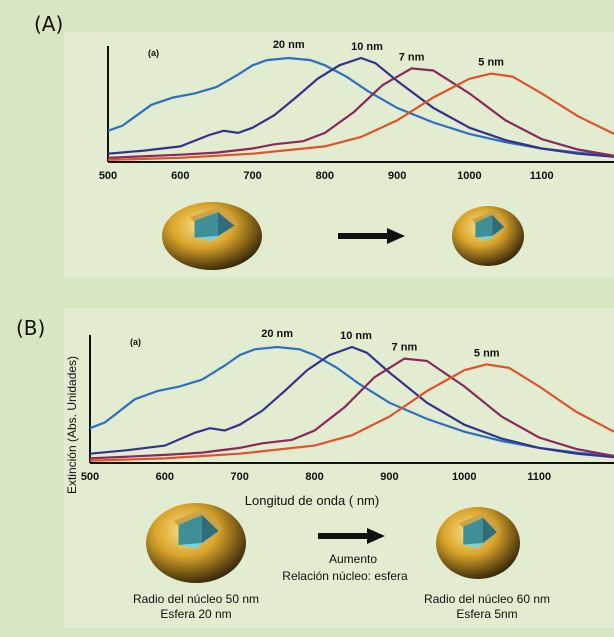 This screenshot has width=614, height=637. Describe the element at coordinates (486, 614) in the screenshot. I see `shell-right-line2: Esfera 5nm` at that location.